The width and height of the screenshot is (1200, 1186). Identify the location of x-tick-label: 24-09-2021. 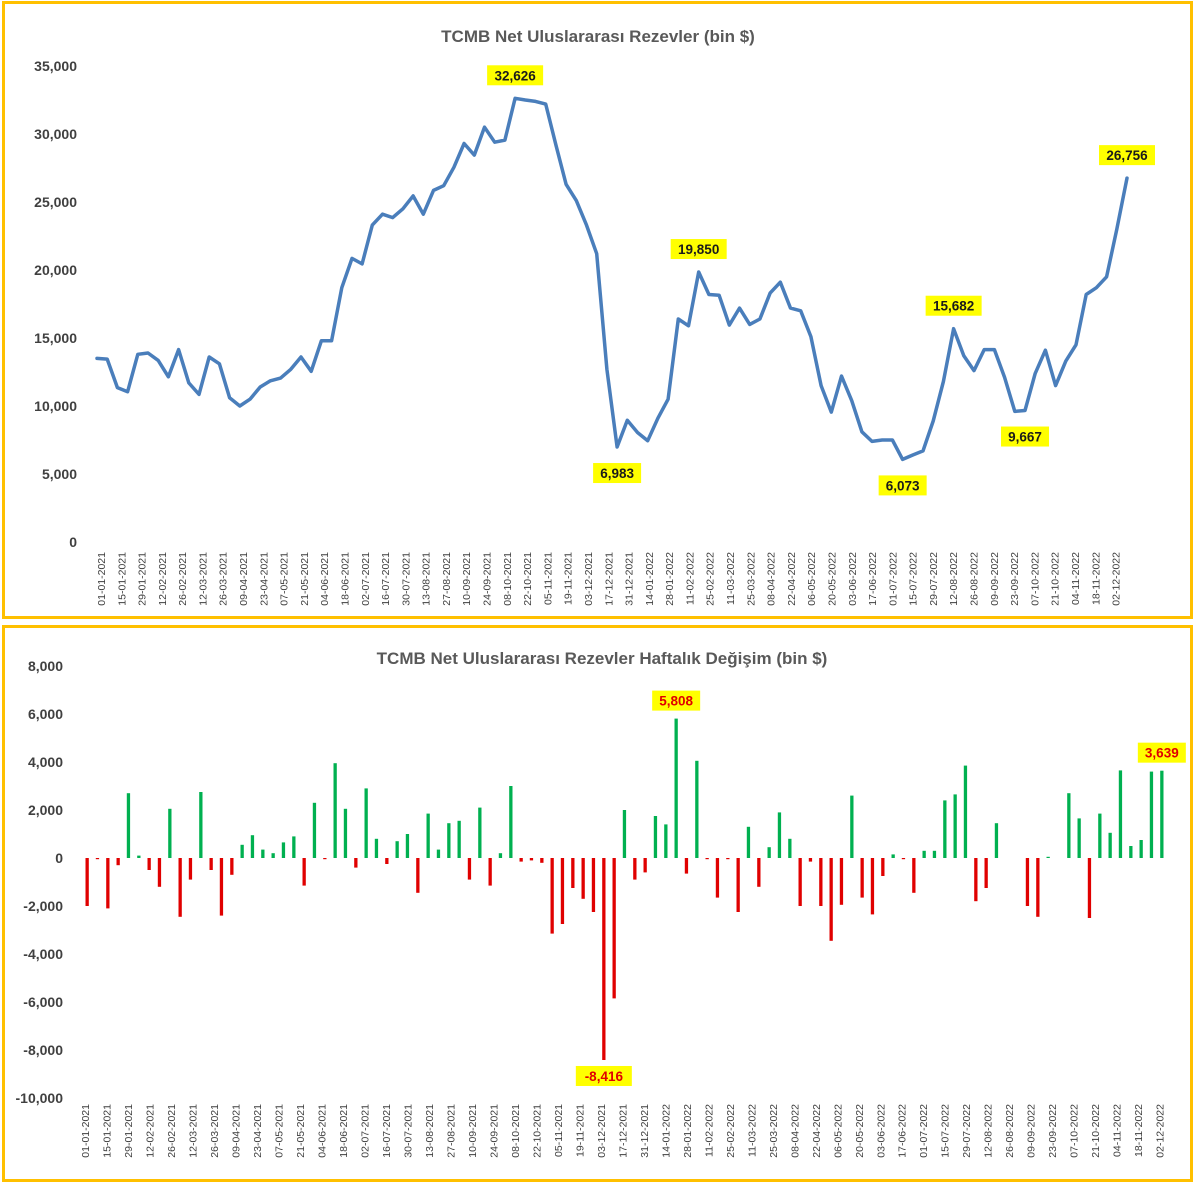
(488, 579).